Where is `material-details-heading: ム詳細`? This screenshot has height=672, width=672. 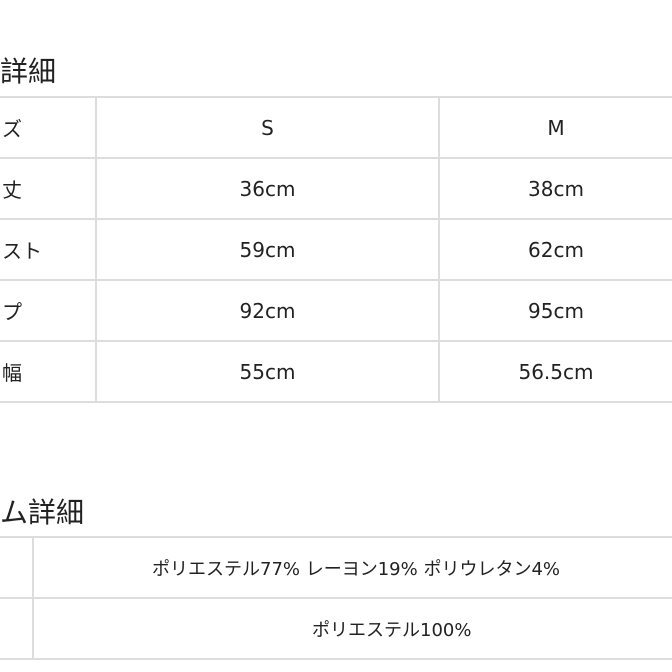 material-details-heading: ム詳細 is located at coordinates (42, 512).